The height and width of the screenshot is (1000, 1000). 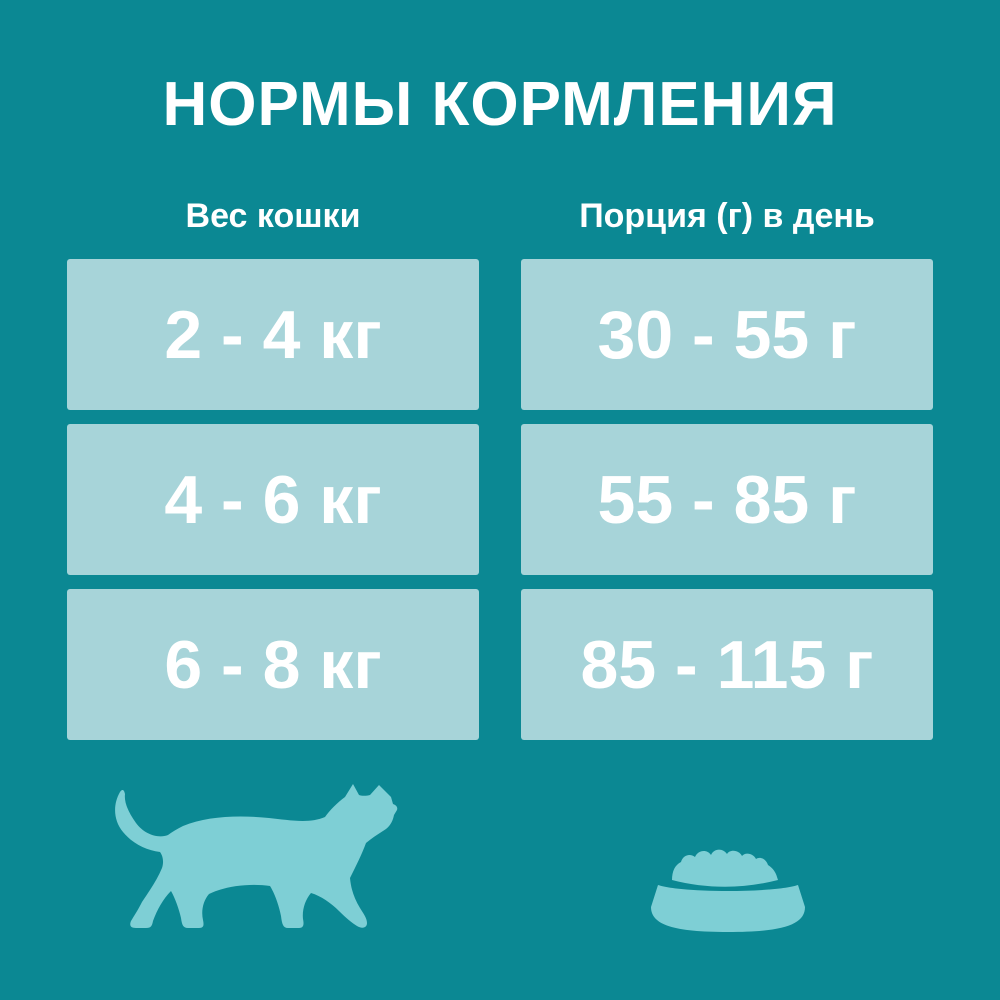 What do you see at coordinates (727, 664) in the screenshot?
I see `cell-portion-range-3: 85 - 115 г` at bounding box center [727, 664].